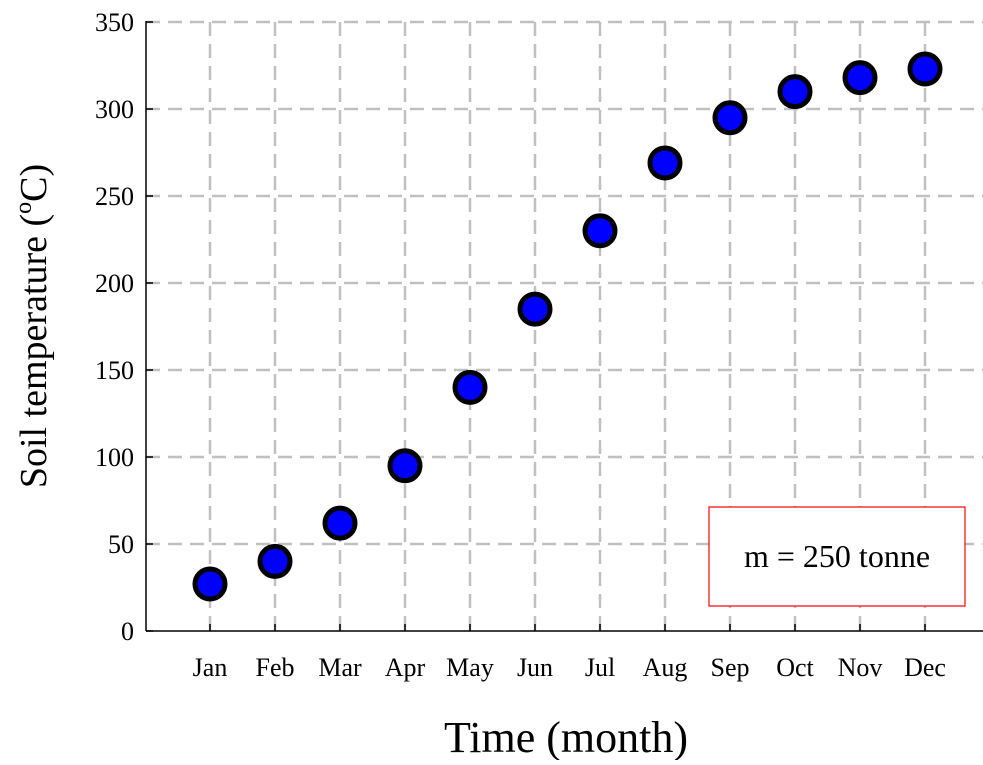  What do you see at coordinates (600, 667) in the screenshot?
I see `x-tick-label: Jul` at bounding box center [600, 667].